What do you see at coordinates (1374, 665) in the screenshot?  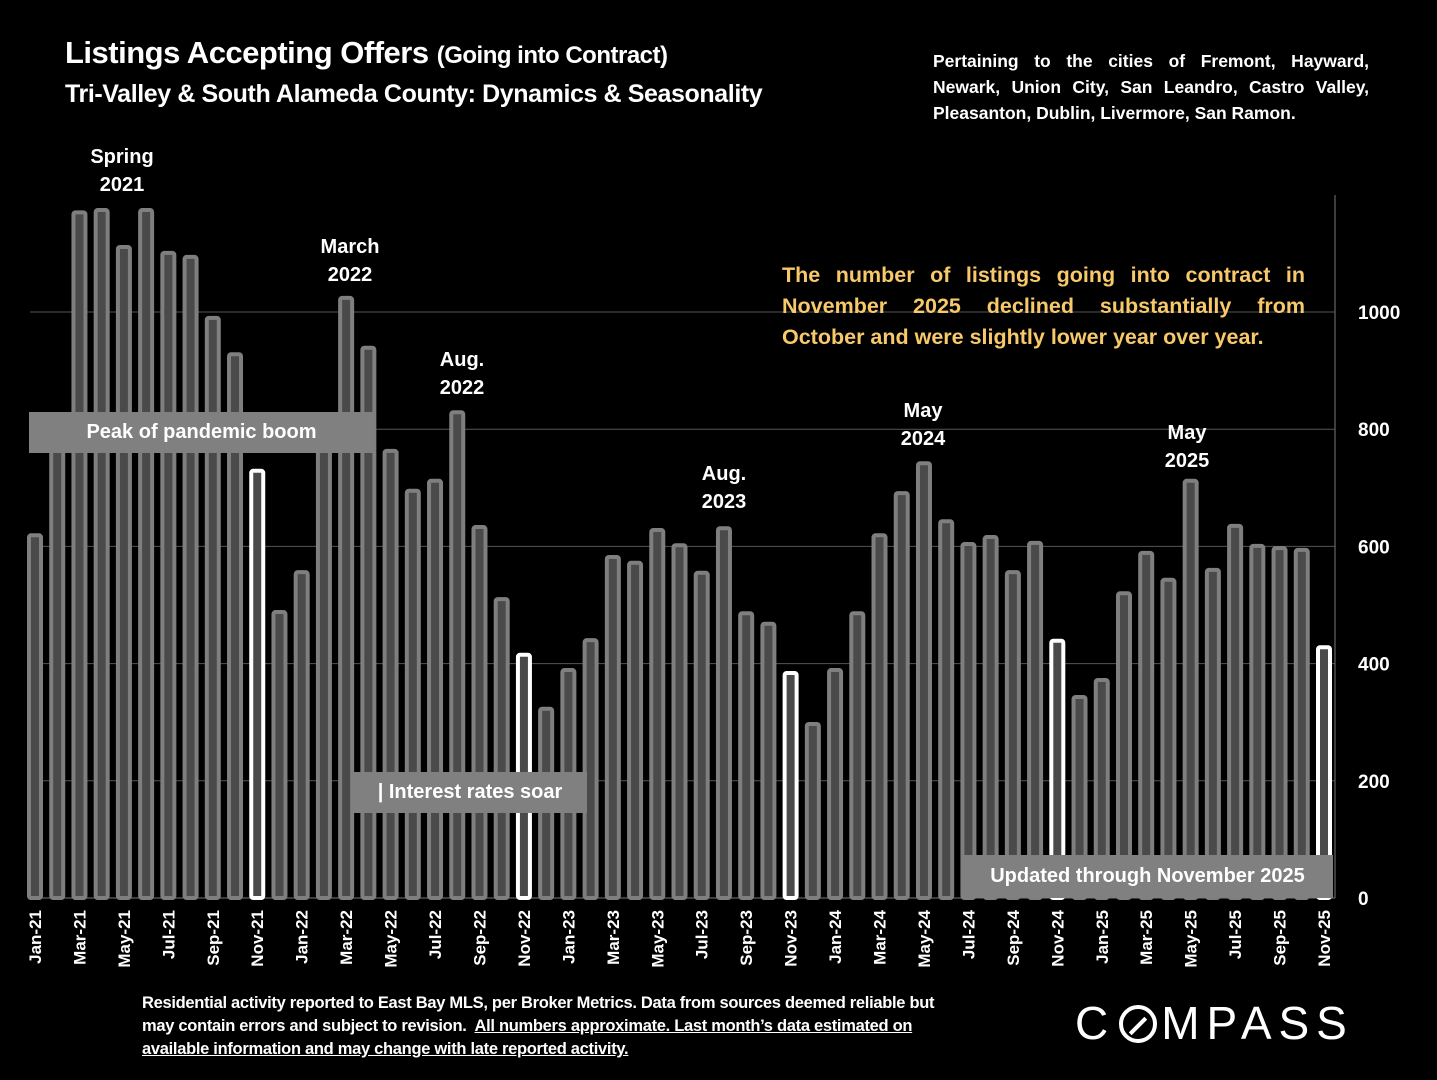 I see `y-tick-label: 400` at bounding box center [1374, 665].